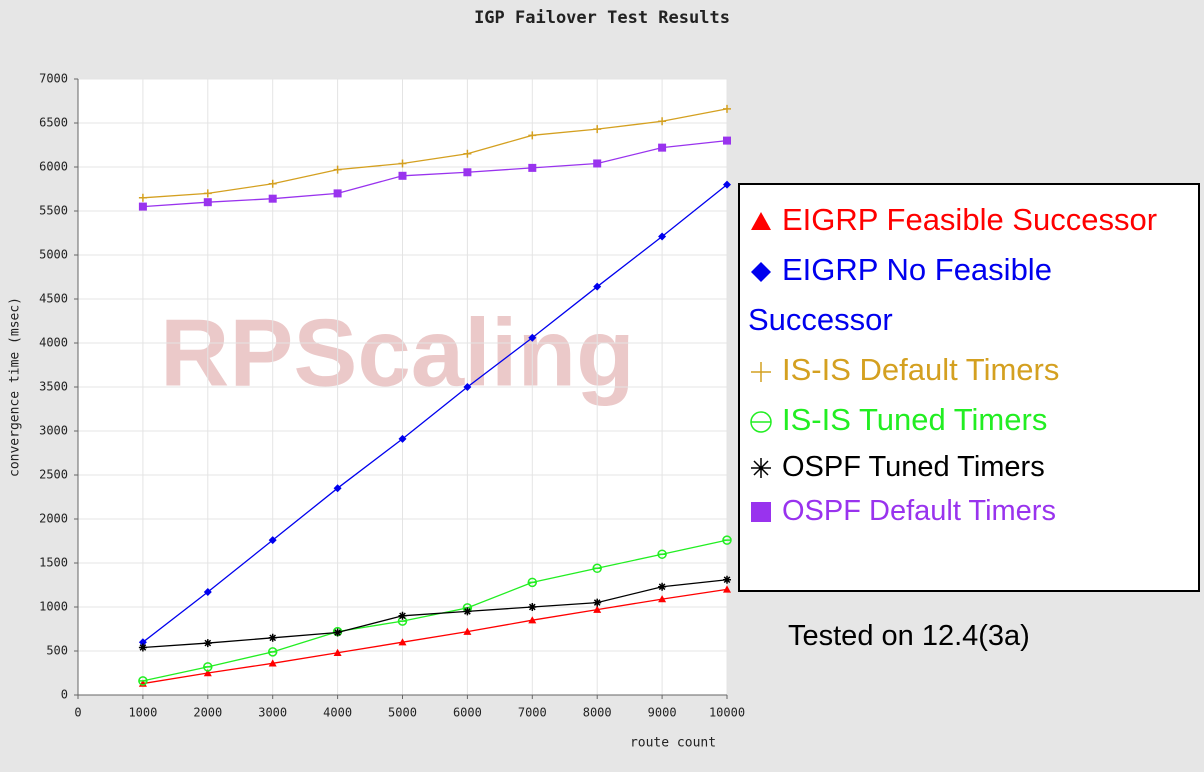 The image size is (1204, 772). Describe the element at coordinates (900, 294) in the screenshot. I see `legend-label: EIGRP No Feasible Successor` at that location.